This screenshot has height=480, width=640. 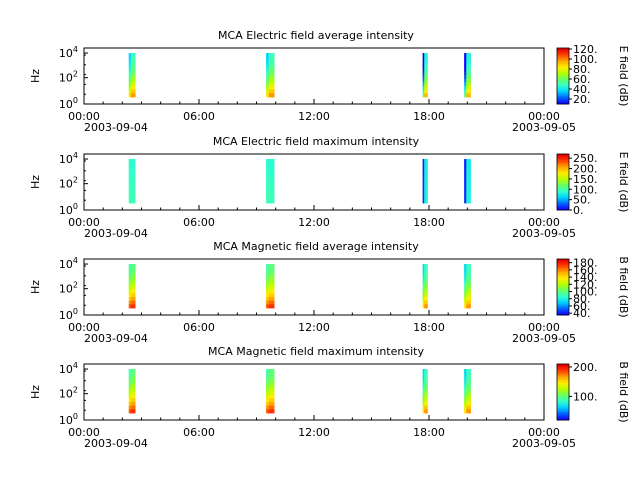 What do you see at coordinates (68, 183) in the screenshot?
I see `y-tick-label: 10²` at bounding box center [68, 183].